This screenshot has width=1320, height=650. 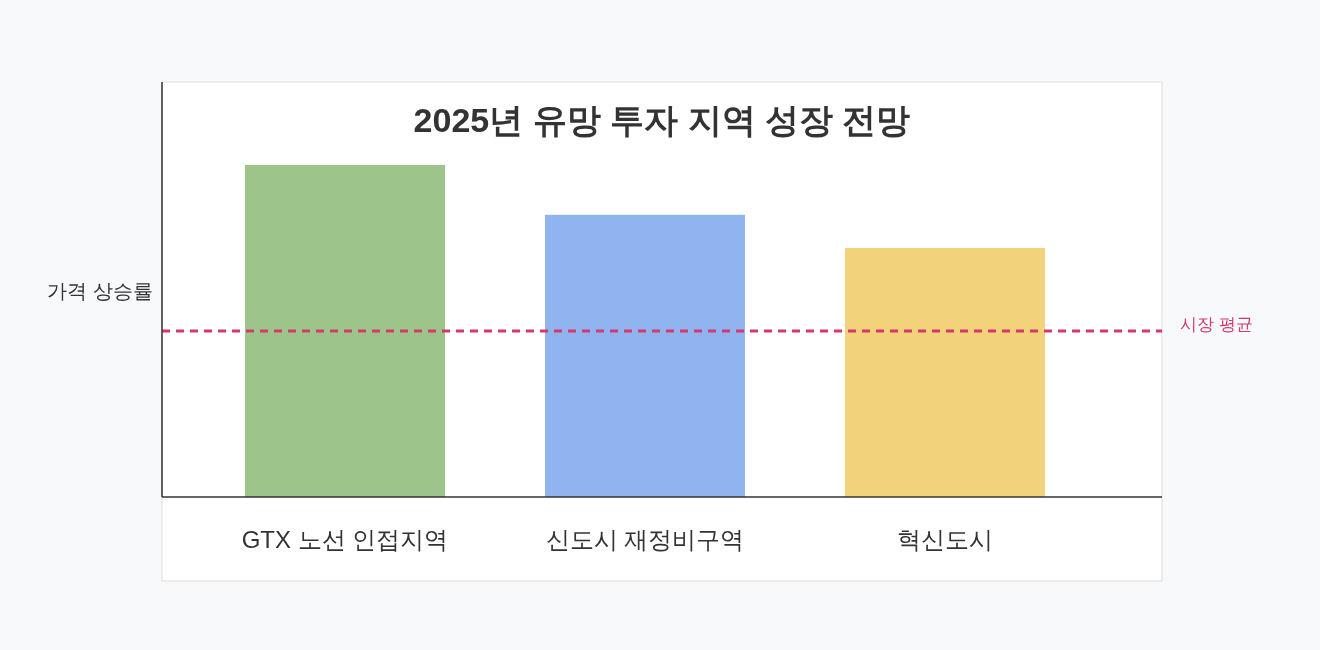 What do you see at coordinates (100, 291) in the screenshot?
I see `y-axis-title: 가격 상승률` at bounding box center [100, 291].